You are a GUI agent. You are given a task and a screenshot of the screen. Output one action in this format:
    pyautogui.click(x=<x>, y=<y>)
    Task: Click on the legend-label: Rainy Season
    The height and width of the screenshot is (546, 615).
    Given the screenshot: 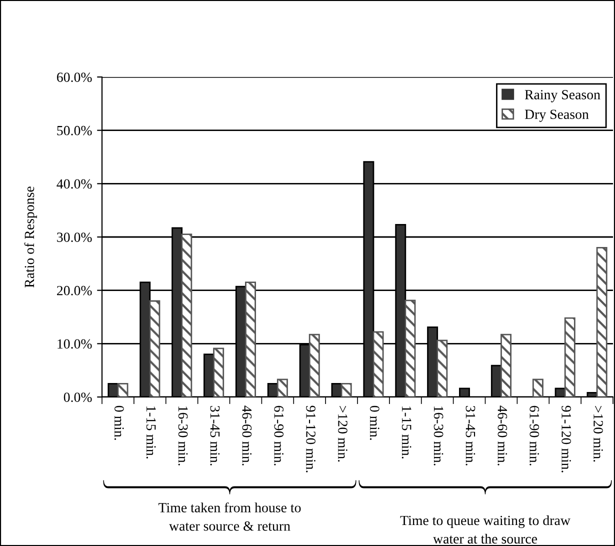 What is the action you would take?
    pyautogui.click(x=562, y=96)
    